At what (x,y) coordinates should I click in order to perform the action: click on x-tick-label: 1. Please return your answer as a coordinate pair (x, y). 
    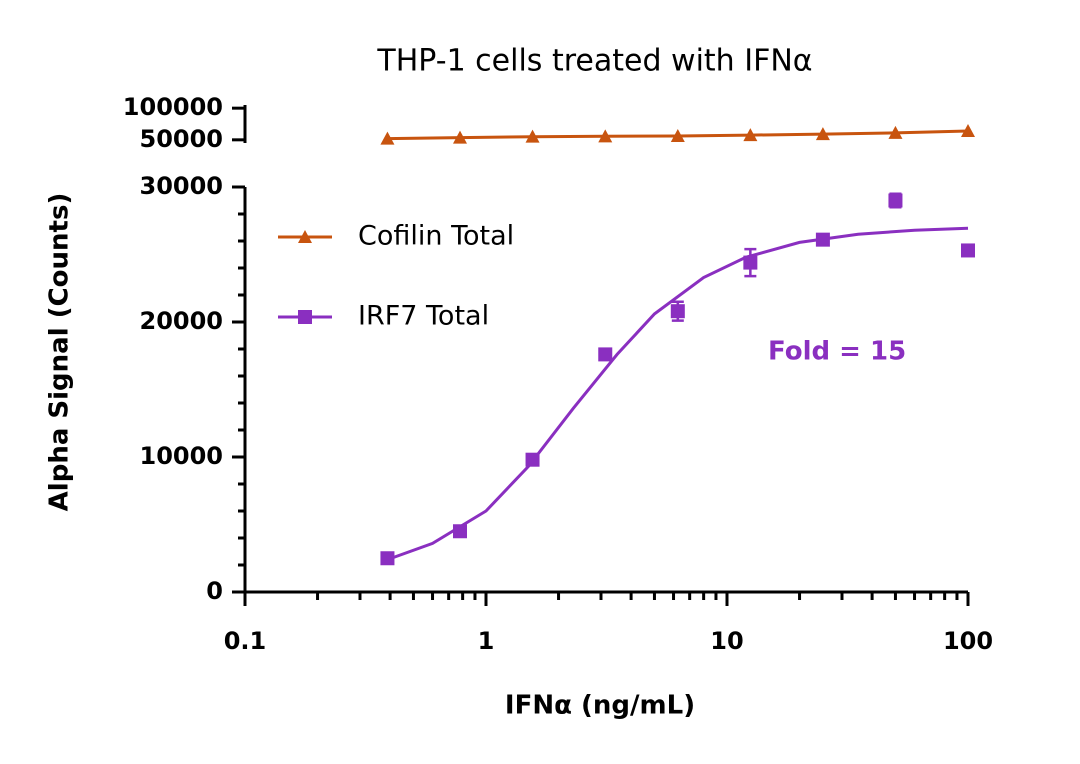
    Looking at the image, I should click on (486, 641).